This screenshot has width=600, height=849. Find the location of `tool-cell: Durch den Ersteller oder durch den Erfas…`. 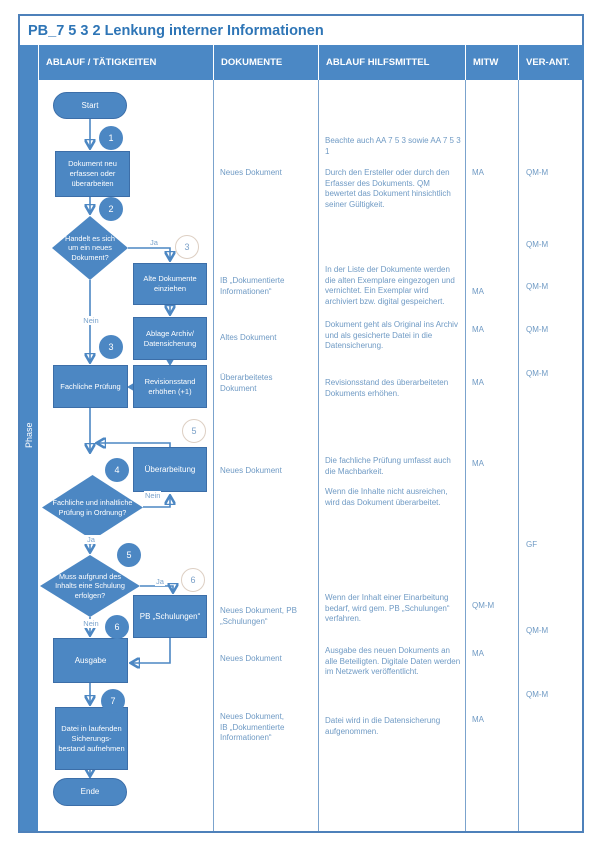

tool-cell: Durch den Ersteller oder durch den Erfas… is located at coordinates (388, 188).